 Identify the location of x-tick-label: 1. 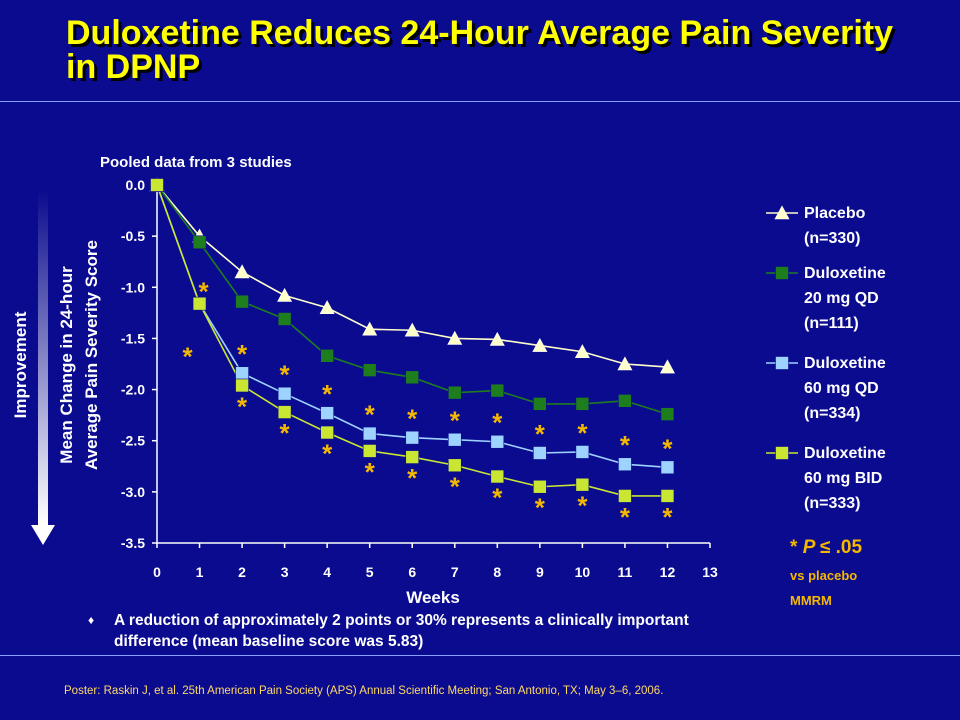
(200, 572).